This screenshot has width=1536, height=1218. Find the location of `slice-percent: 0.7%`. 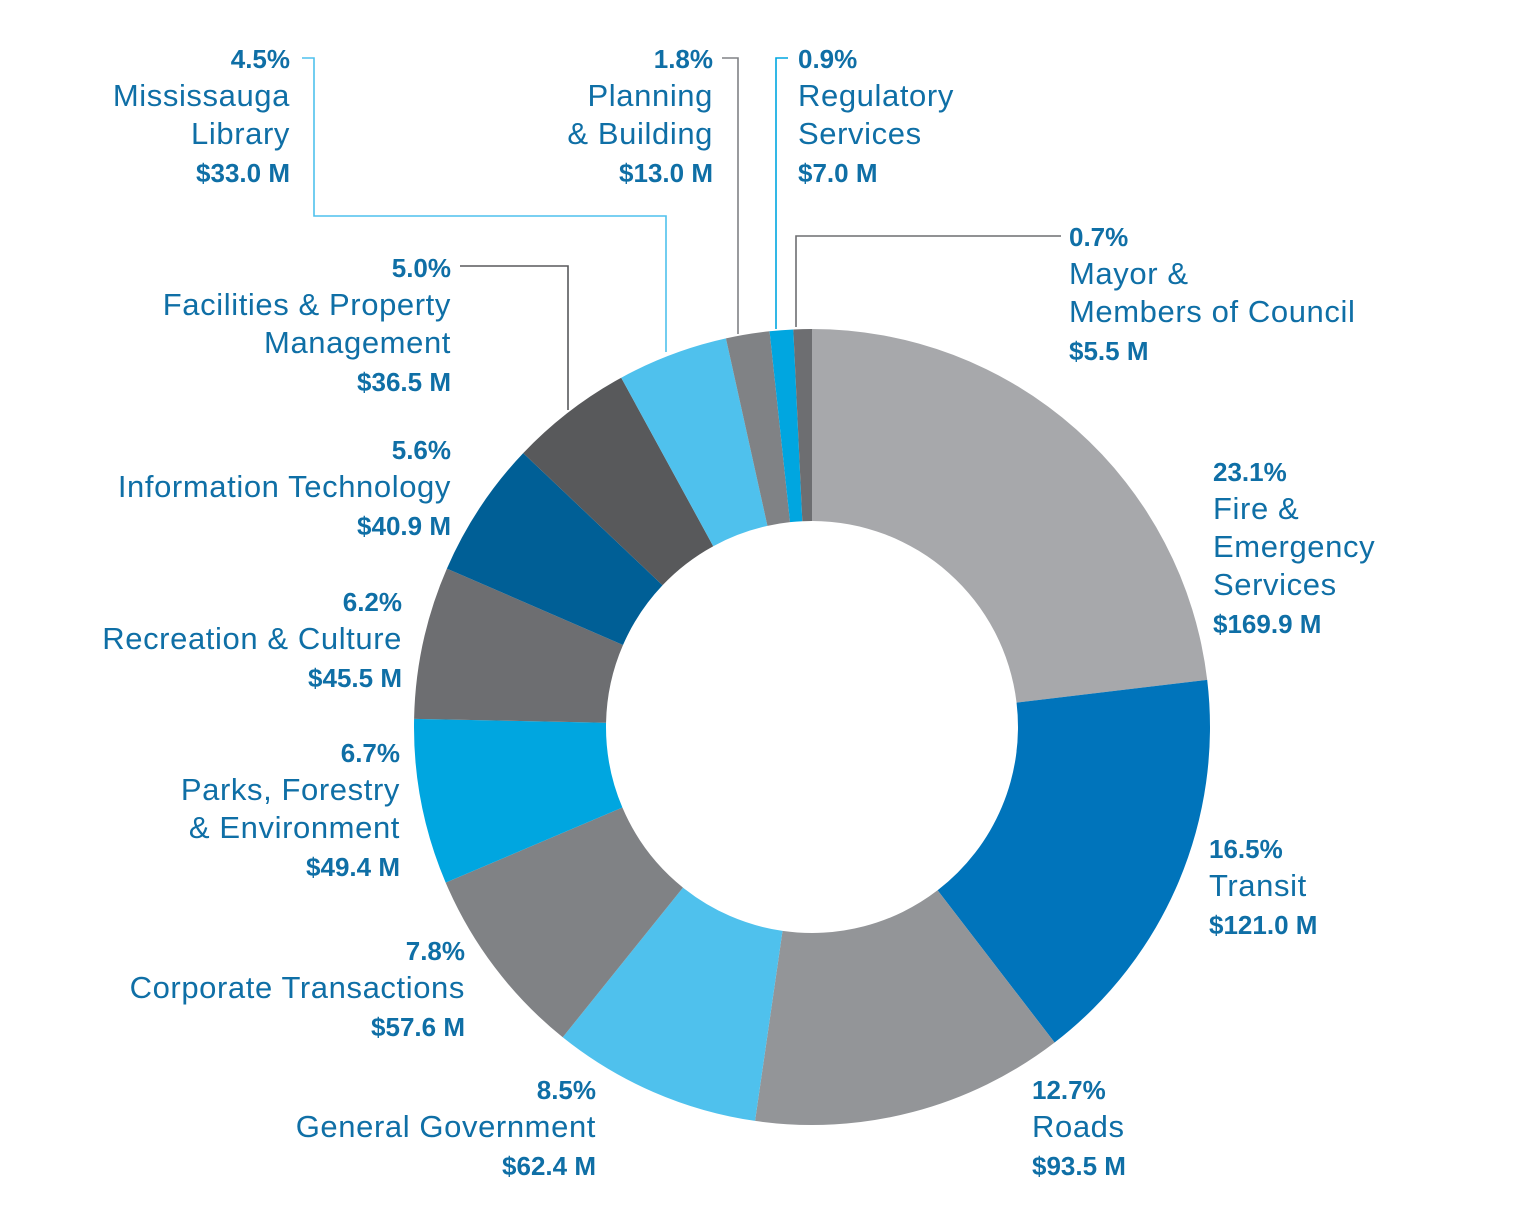

slice-percent: 0.7% is located at coordinates (1098, 237).